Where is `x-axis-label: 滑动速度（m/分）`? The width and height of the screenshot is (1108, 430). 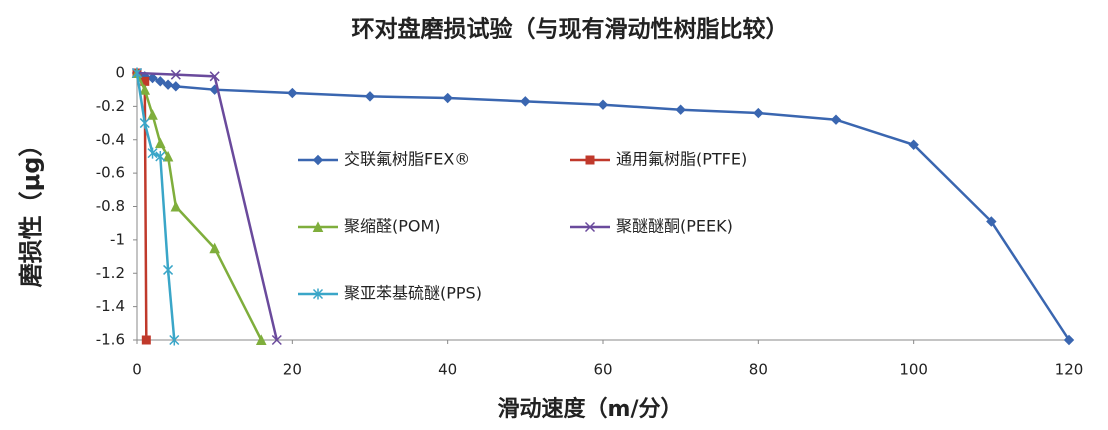
x-axis-label: 滑动速度（m/分） is located at coordinates (590, 409).